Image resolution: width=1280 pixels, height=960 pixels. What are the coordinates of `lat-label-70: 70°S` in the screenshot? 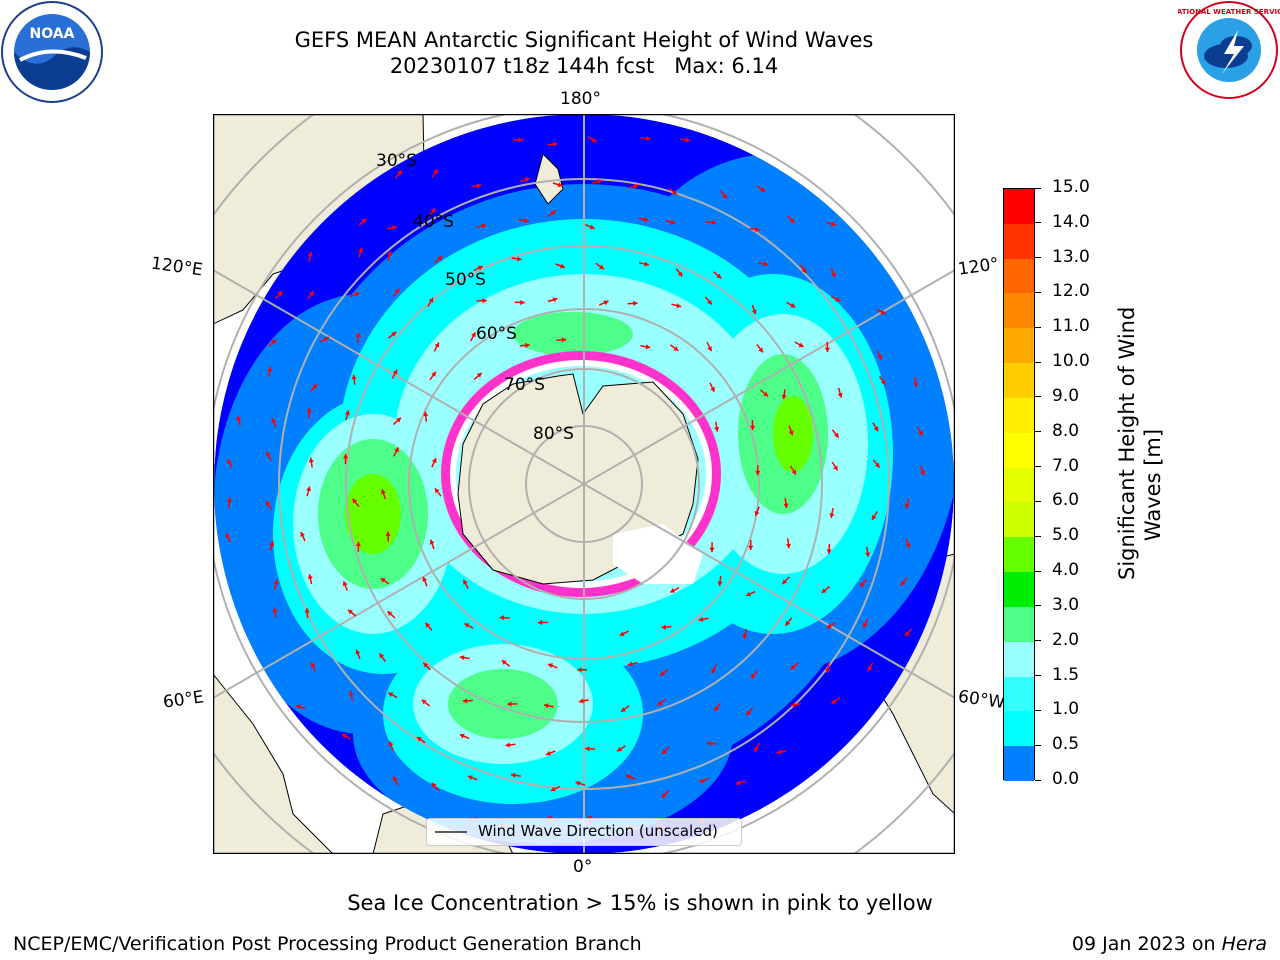 It's located at (524, 385).